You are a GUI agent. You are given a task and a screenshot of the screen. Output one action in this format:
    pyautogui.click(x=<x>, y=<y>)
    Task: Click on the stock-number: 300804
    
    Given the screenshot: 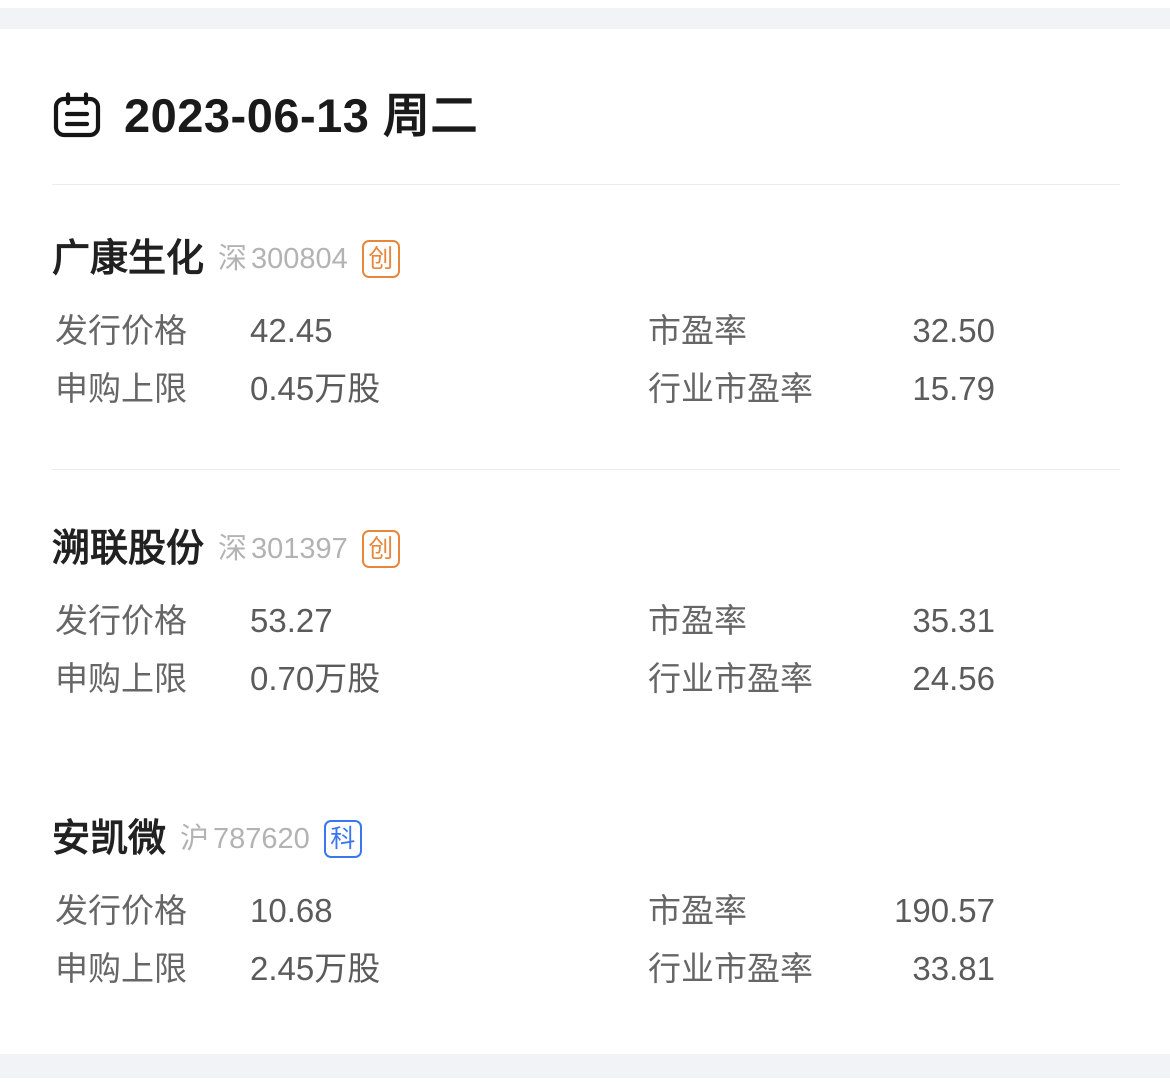 What is the action you would take?
    pyautogui.click(x=299, y=258)
    